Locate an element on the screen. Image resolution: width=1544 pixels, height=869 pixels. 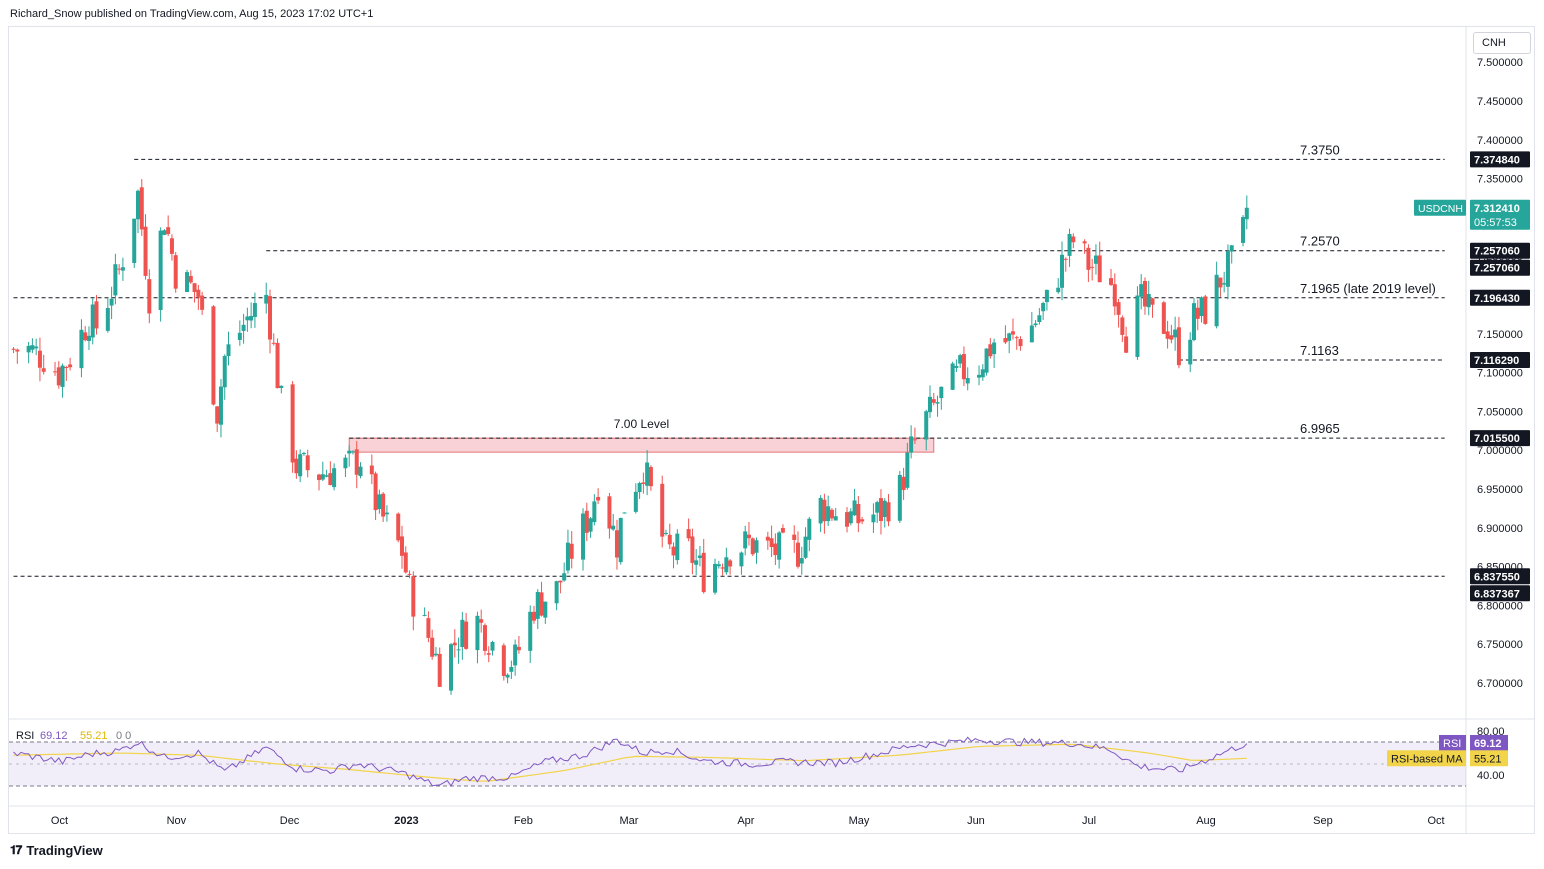
price-tick-label: 6.900000 is located at coordinates (1500, 529).